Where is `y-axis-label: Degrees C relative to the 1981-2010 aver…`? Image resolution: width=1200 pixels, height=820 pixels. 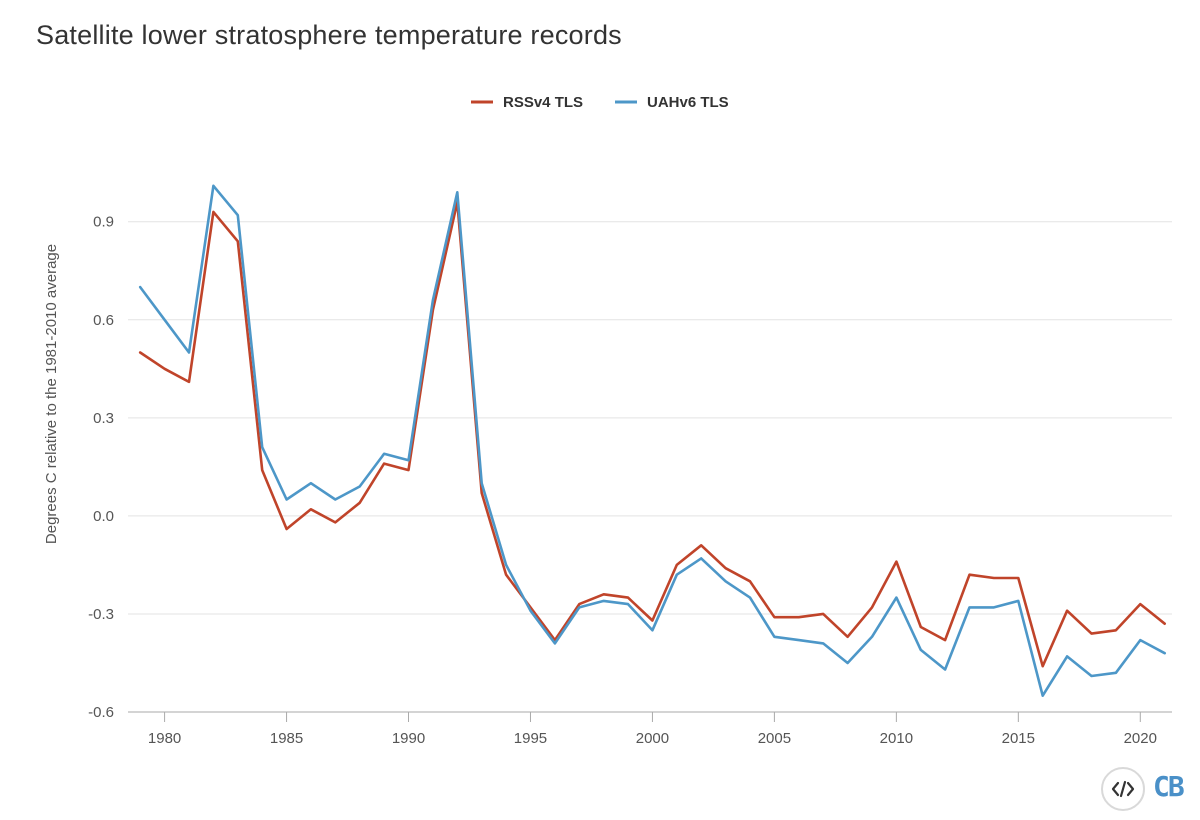
y-axis-label: Degrees C relative to the 1981-2010 aver… is located at coordinates (51, 394).